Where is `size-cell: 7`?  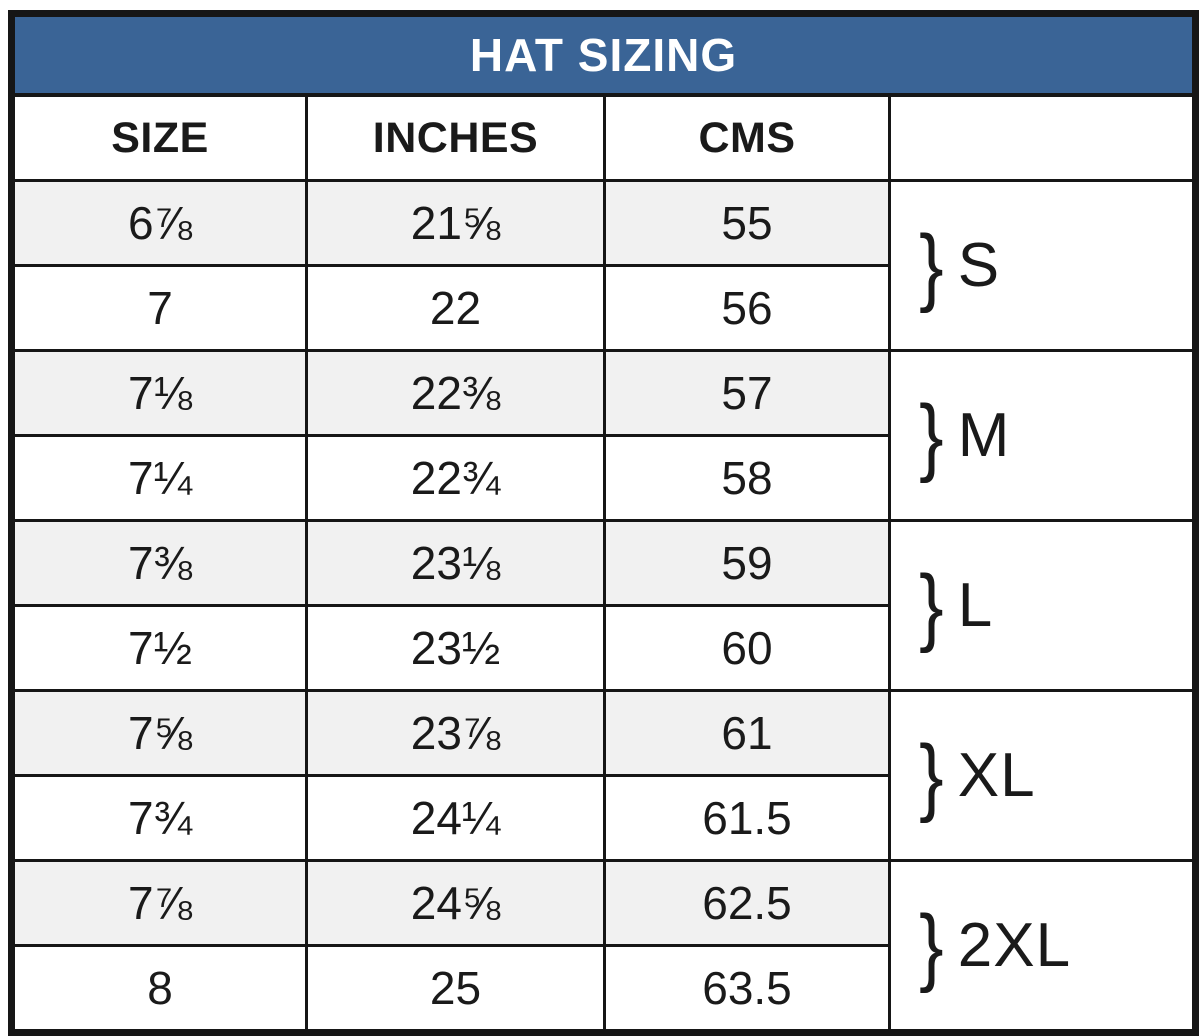 size-cell: 7 is located at coordinates (159, 308).